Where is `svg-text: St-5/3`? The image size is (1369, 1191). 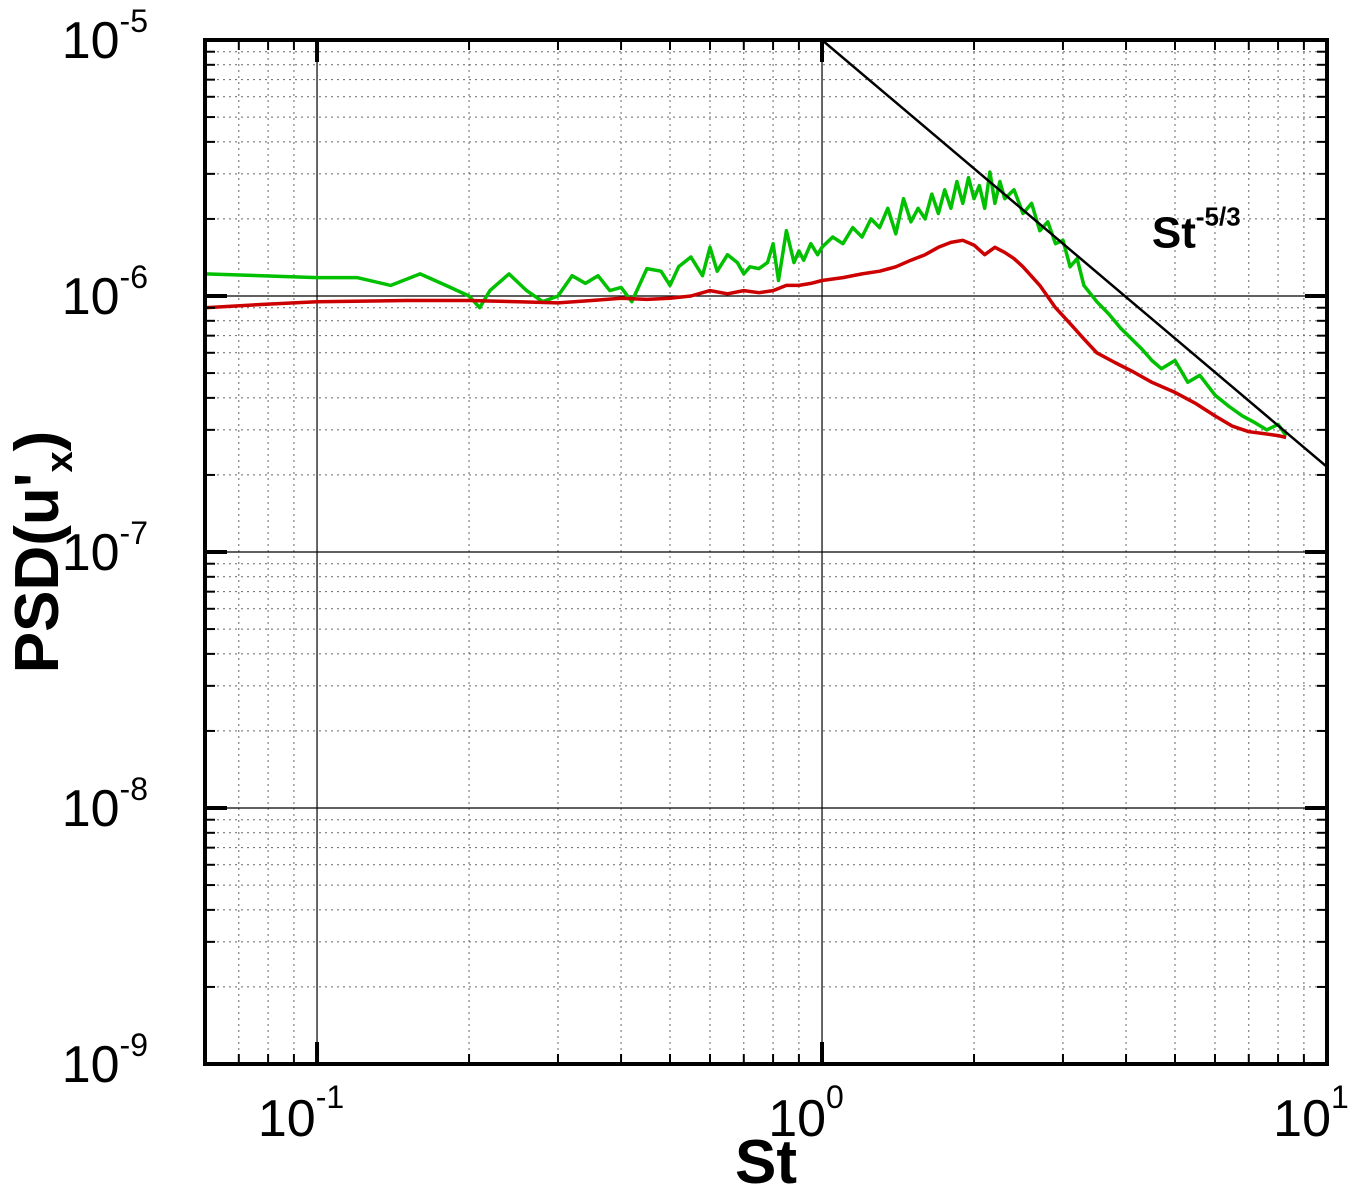
svg-text: St-5/3 is located at coordinates (1196, 229).